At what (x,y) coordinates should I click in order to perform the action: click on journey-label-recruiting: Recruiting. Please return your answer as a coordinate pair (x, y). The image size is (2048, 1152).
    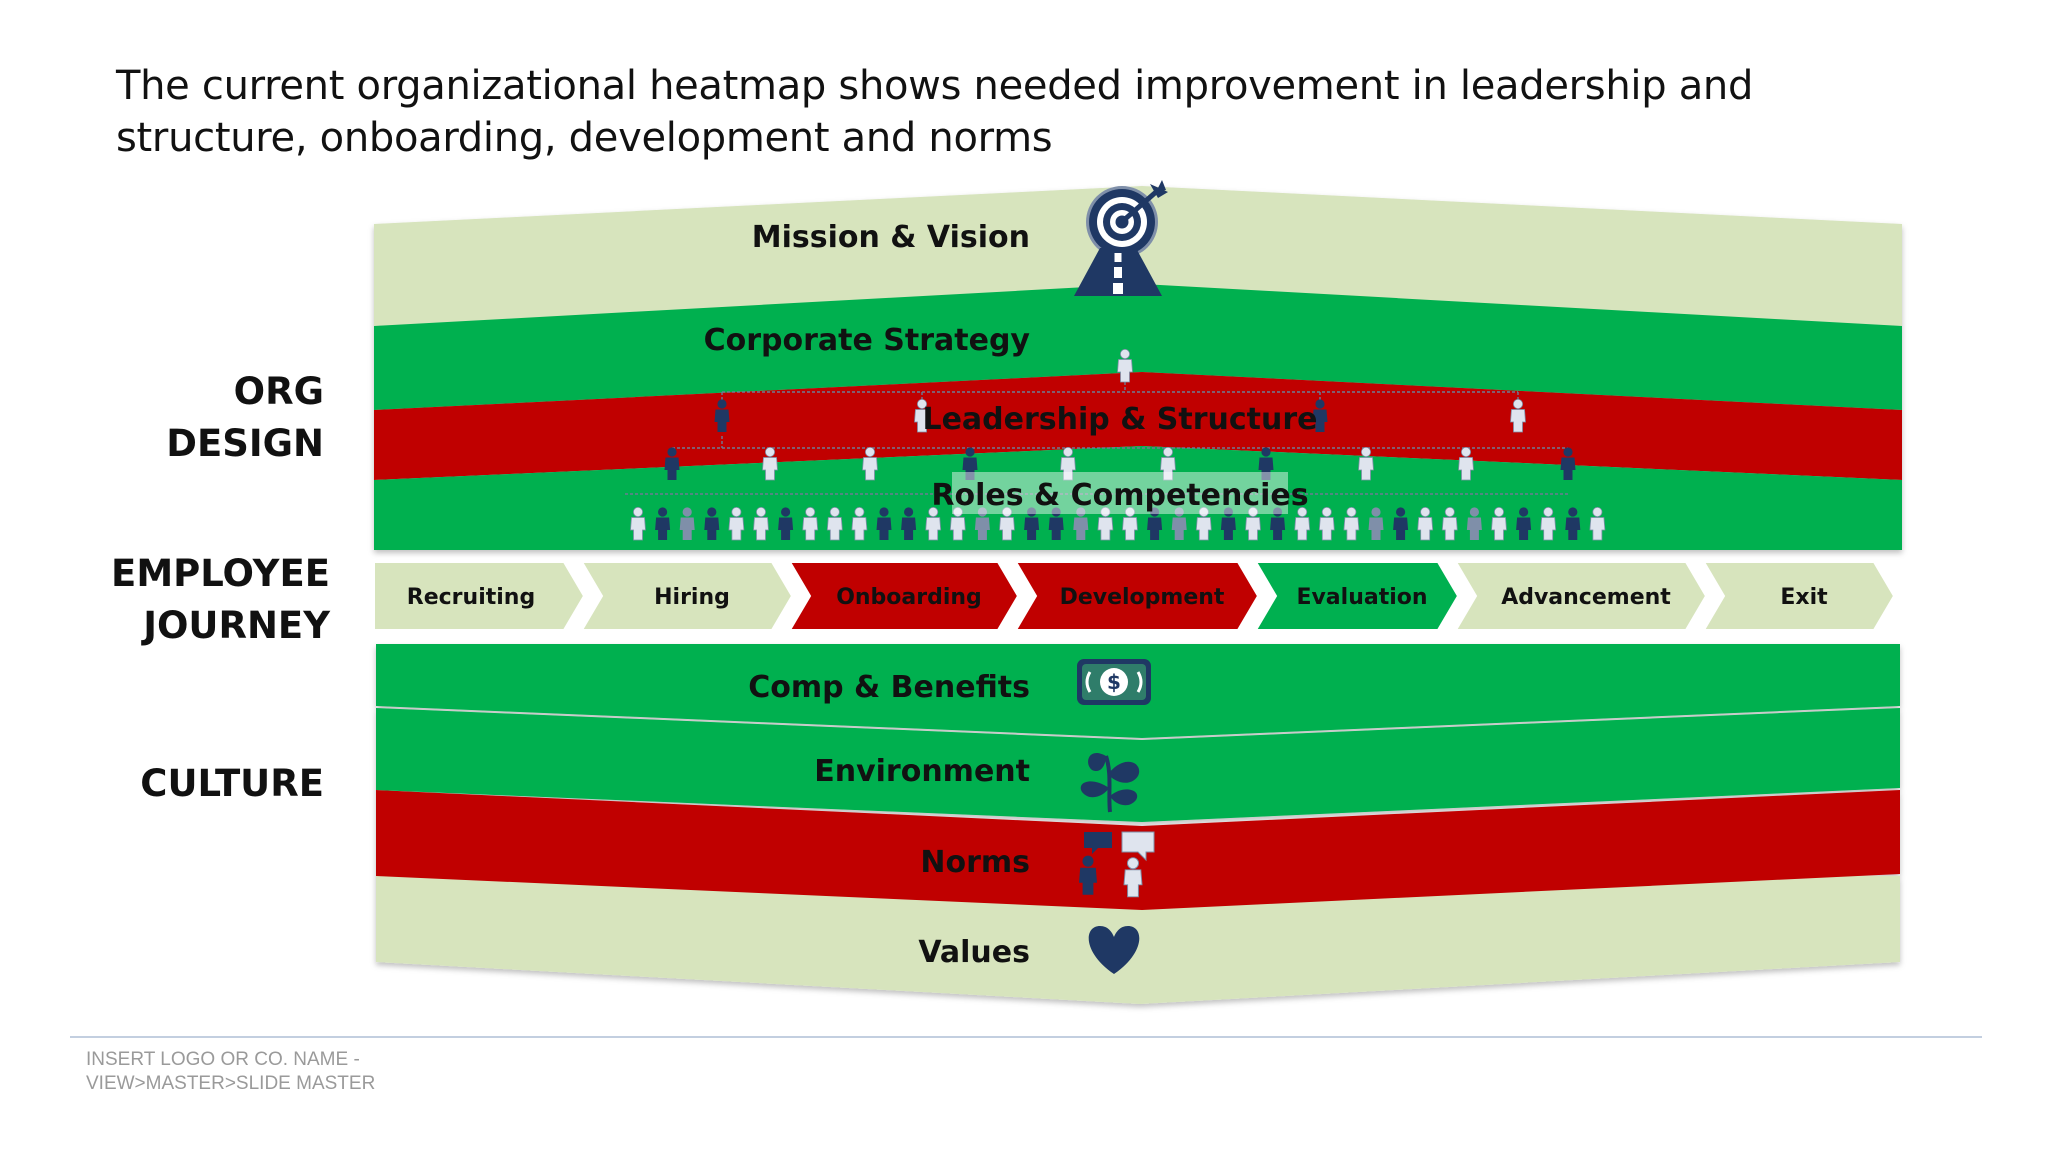
    Looking at the image, I should click on (471, 597).